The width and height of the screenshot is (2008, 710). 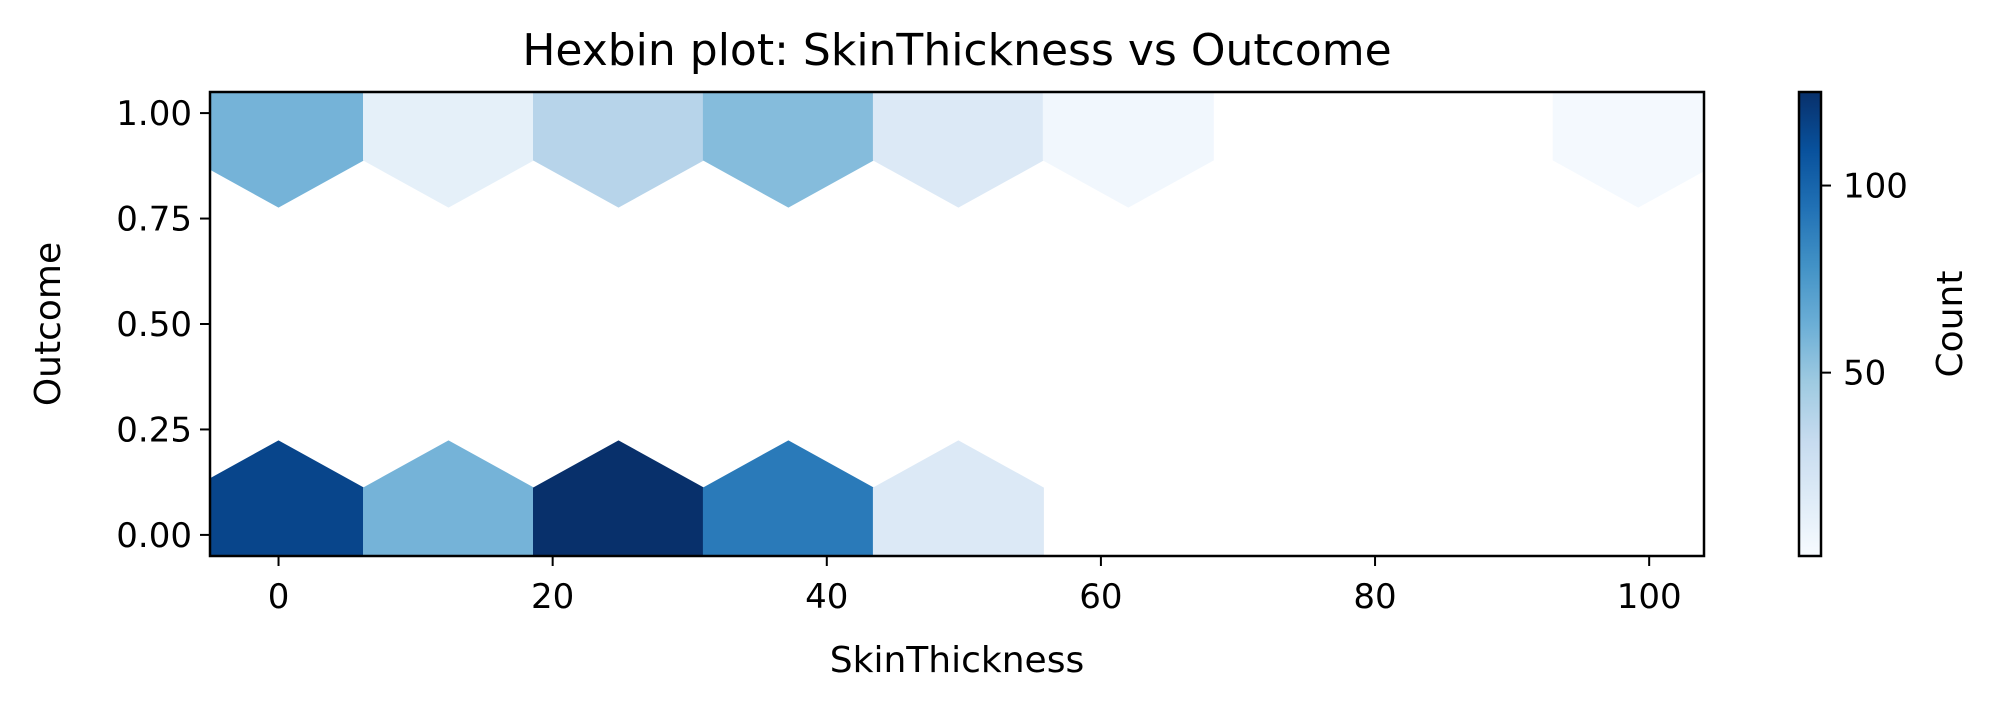 I want to click on y-tick-label: 0.25, so click(x=154, y=430).